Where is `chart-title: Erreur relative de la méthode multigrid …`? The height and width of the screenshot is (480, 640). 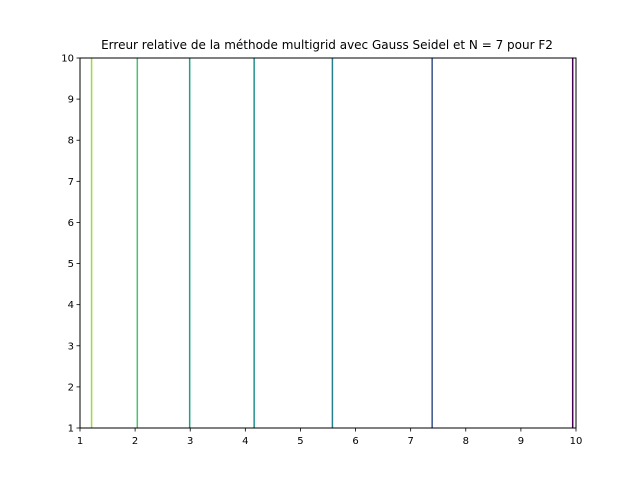 chart-title: Erreur relative de la méthode multigrid … is located at coordinates (327, 45).